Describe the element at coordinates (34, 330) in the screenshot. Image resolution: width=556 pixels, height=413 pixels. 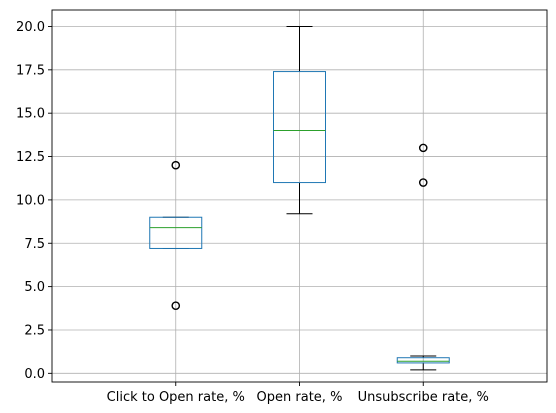
I see `y-tick-label: 2.5` at that location.